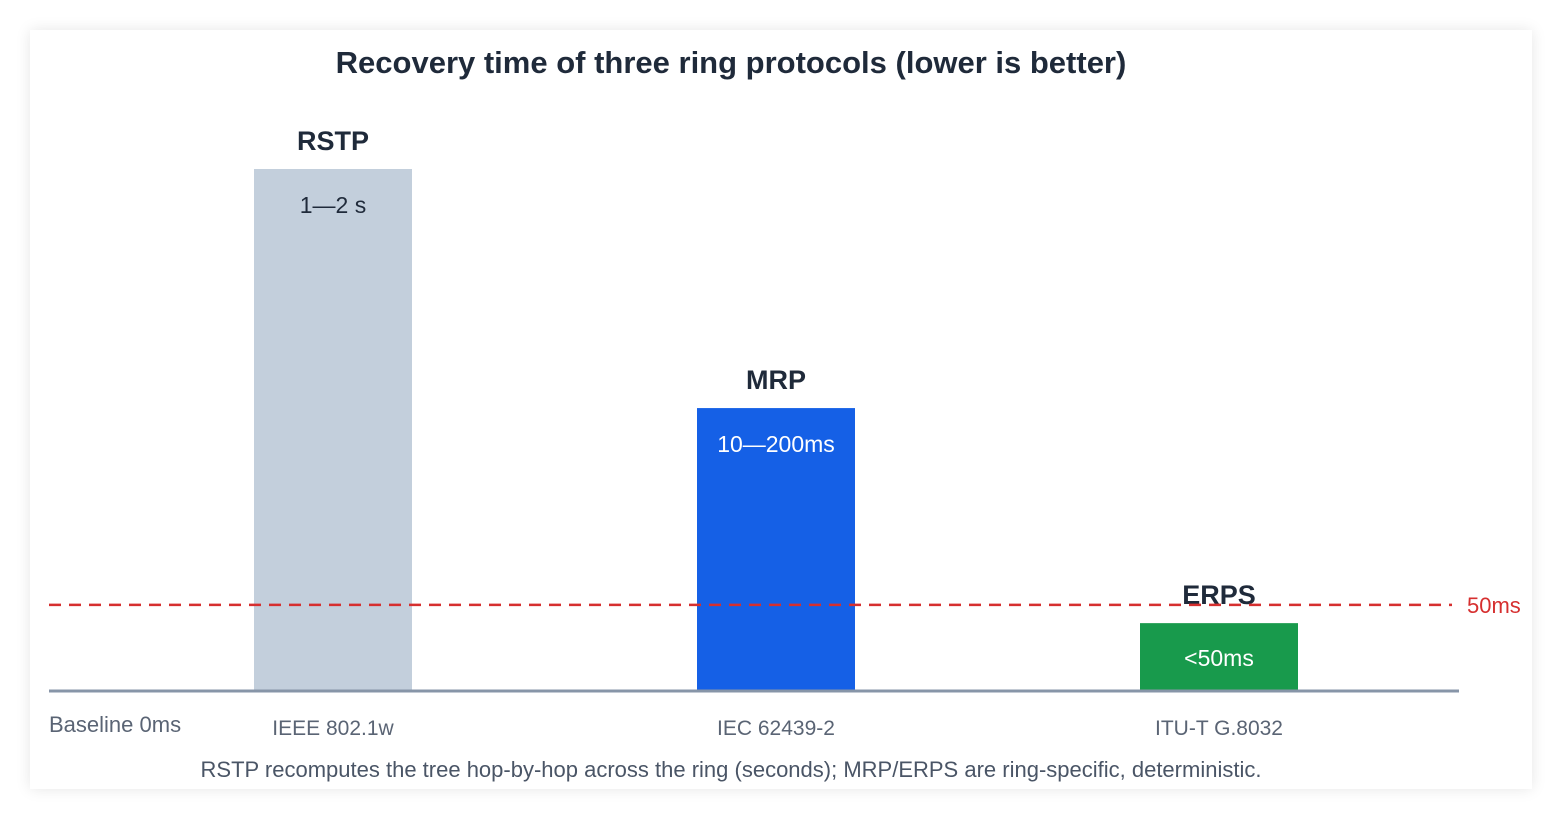 The width and height of the screenshot is (1562, 819). I want to click on bar-name-rstp: RSTP, so click(333, 141).